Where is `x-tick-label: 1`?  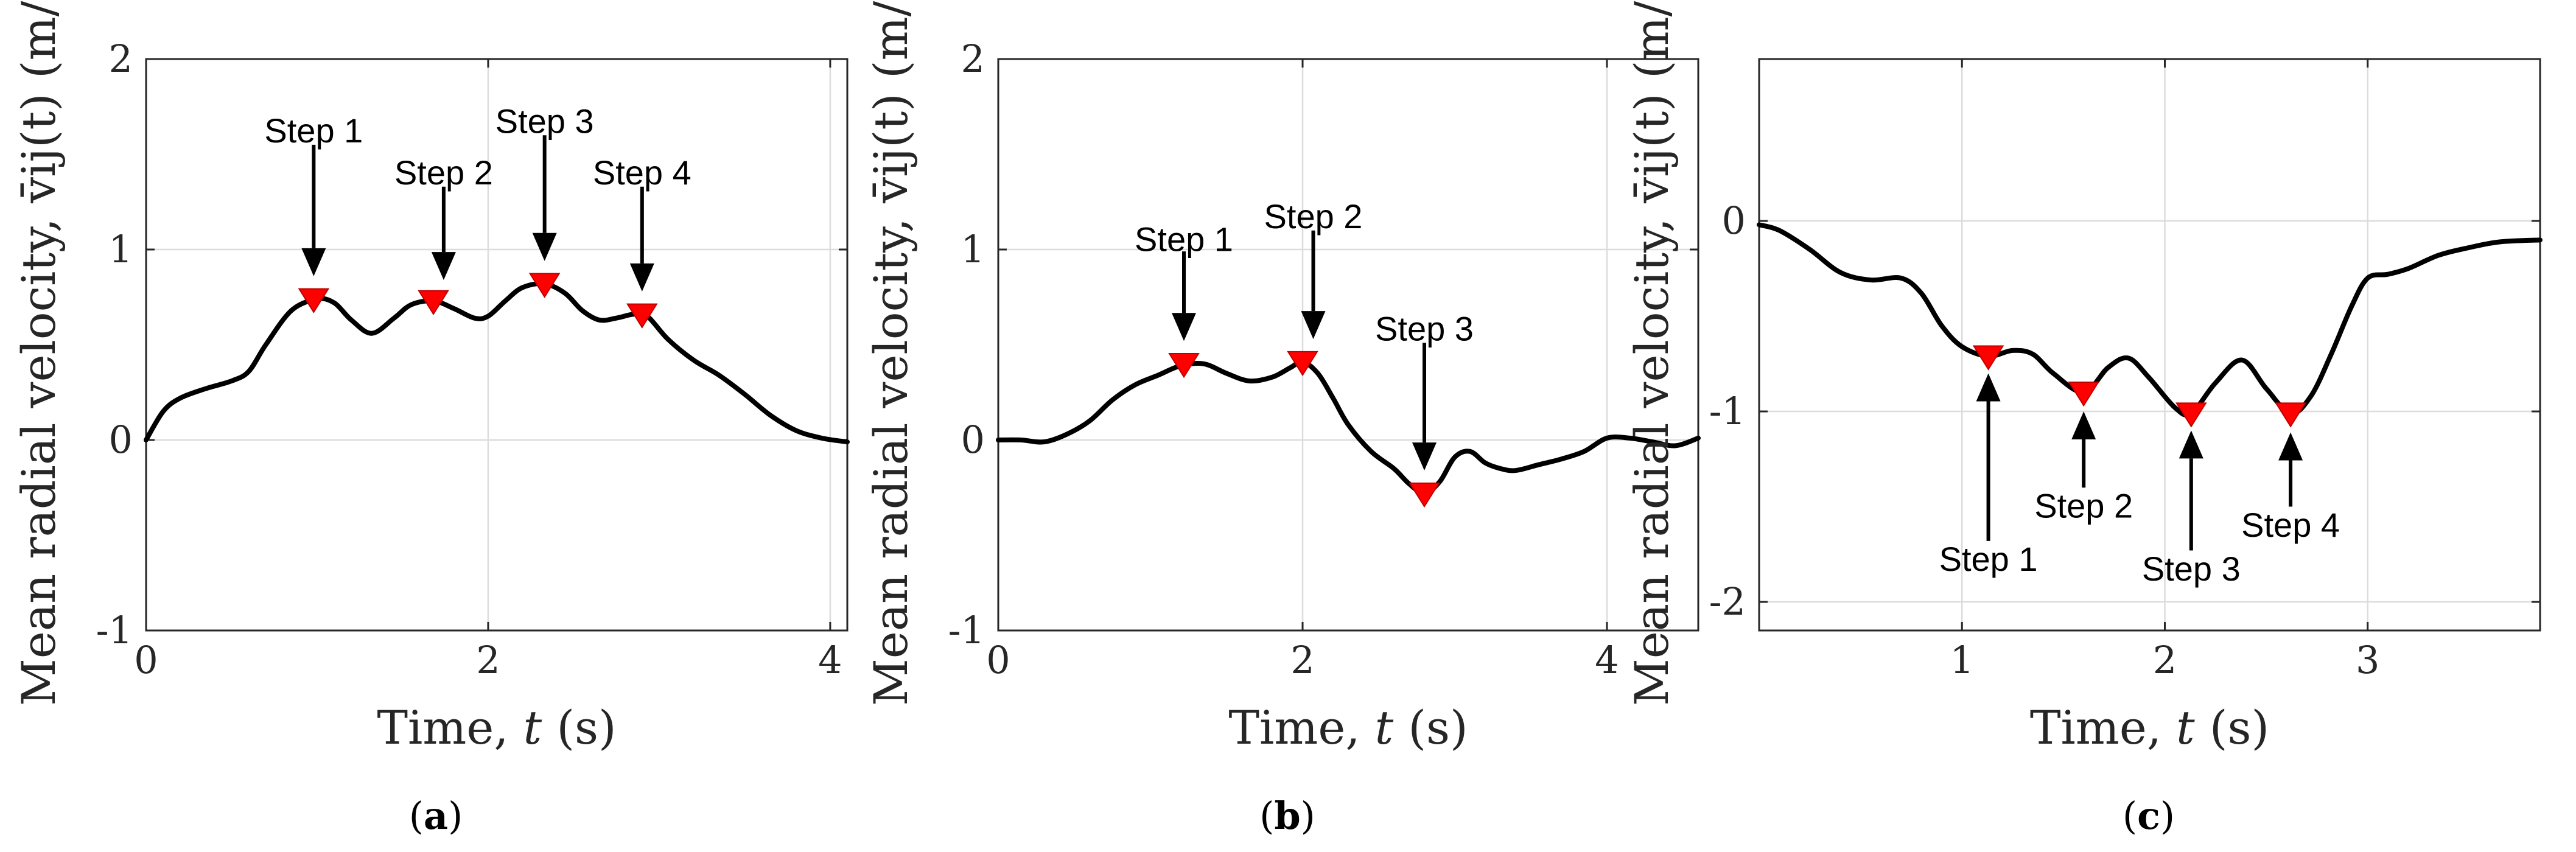 x-tick-label: 1 is located at coordinates (1962, 660).